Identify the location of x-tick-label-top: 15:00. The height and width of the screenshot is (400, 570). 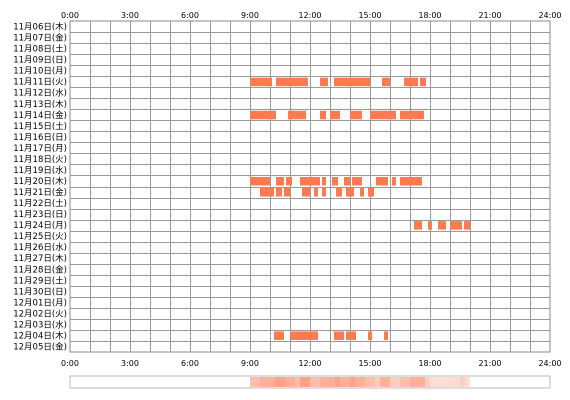
(369, 15).